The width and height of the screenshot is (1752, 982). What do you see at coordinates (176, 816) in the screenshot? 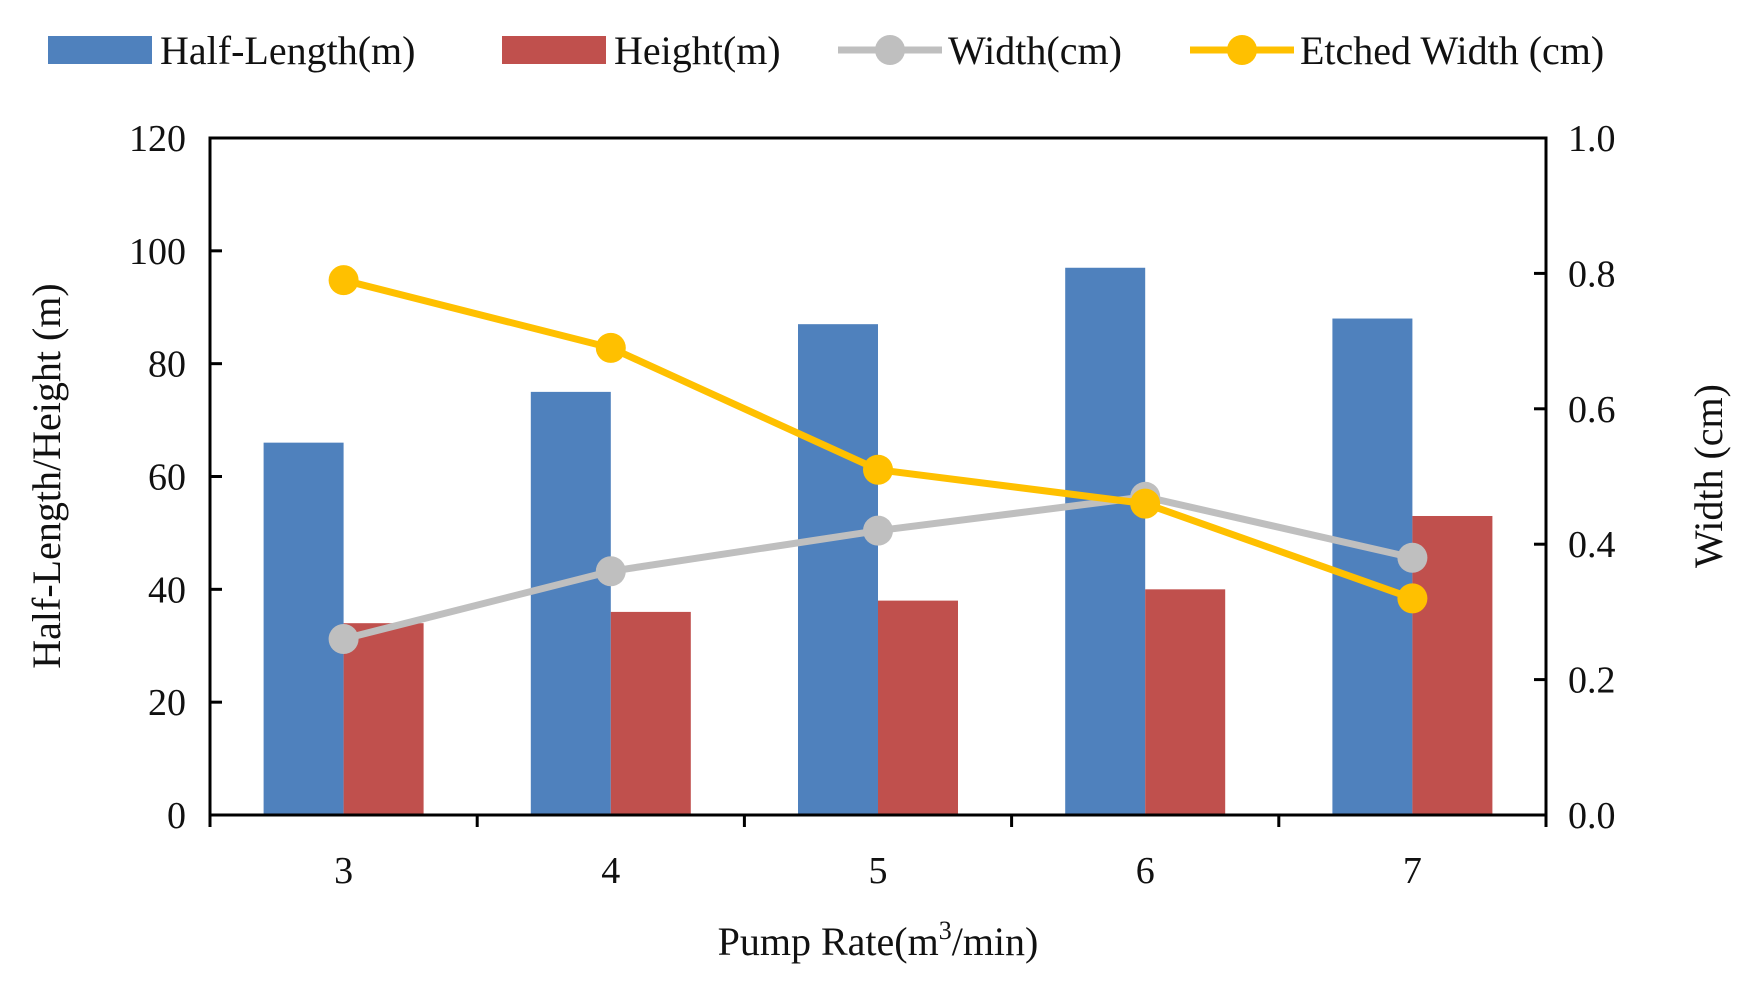
I see `left-tick-label: 0` at bounding box center [176, 816].